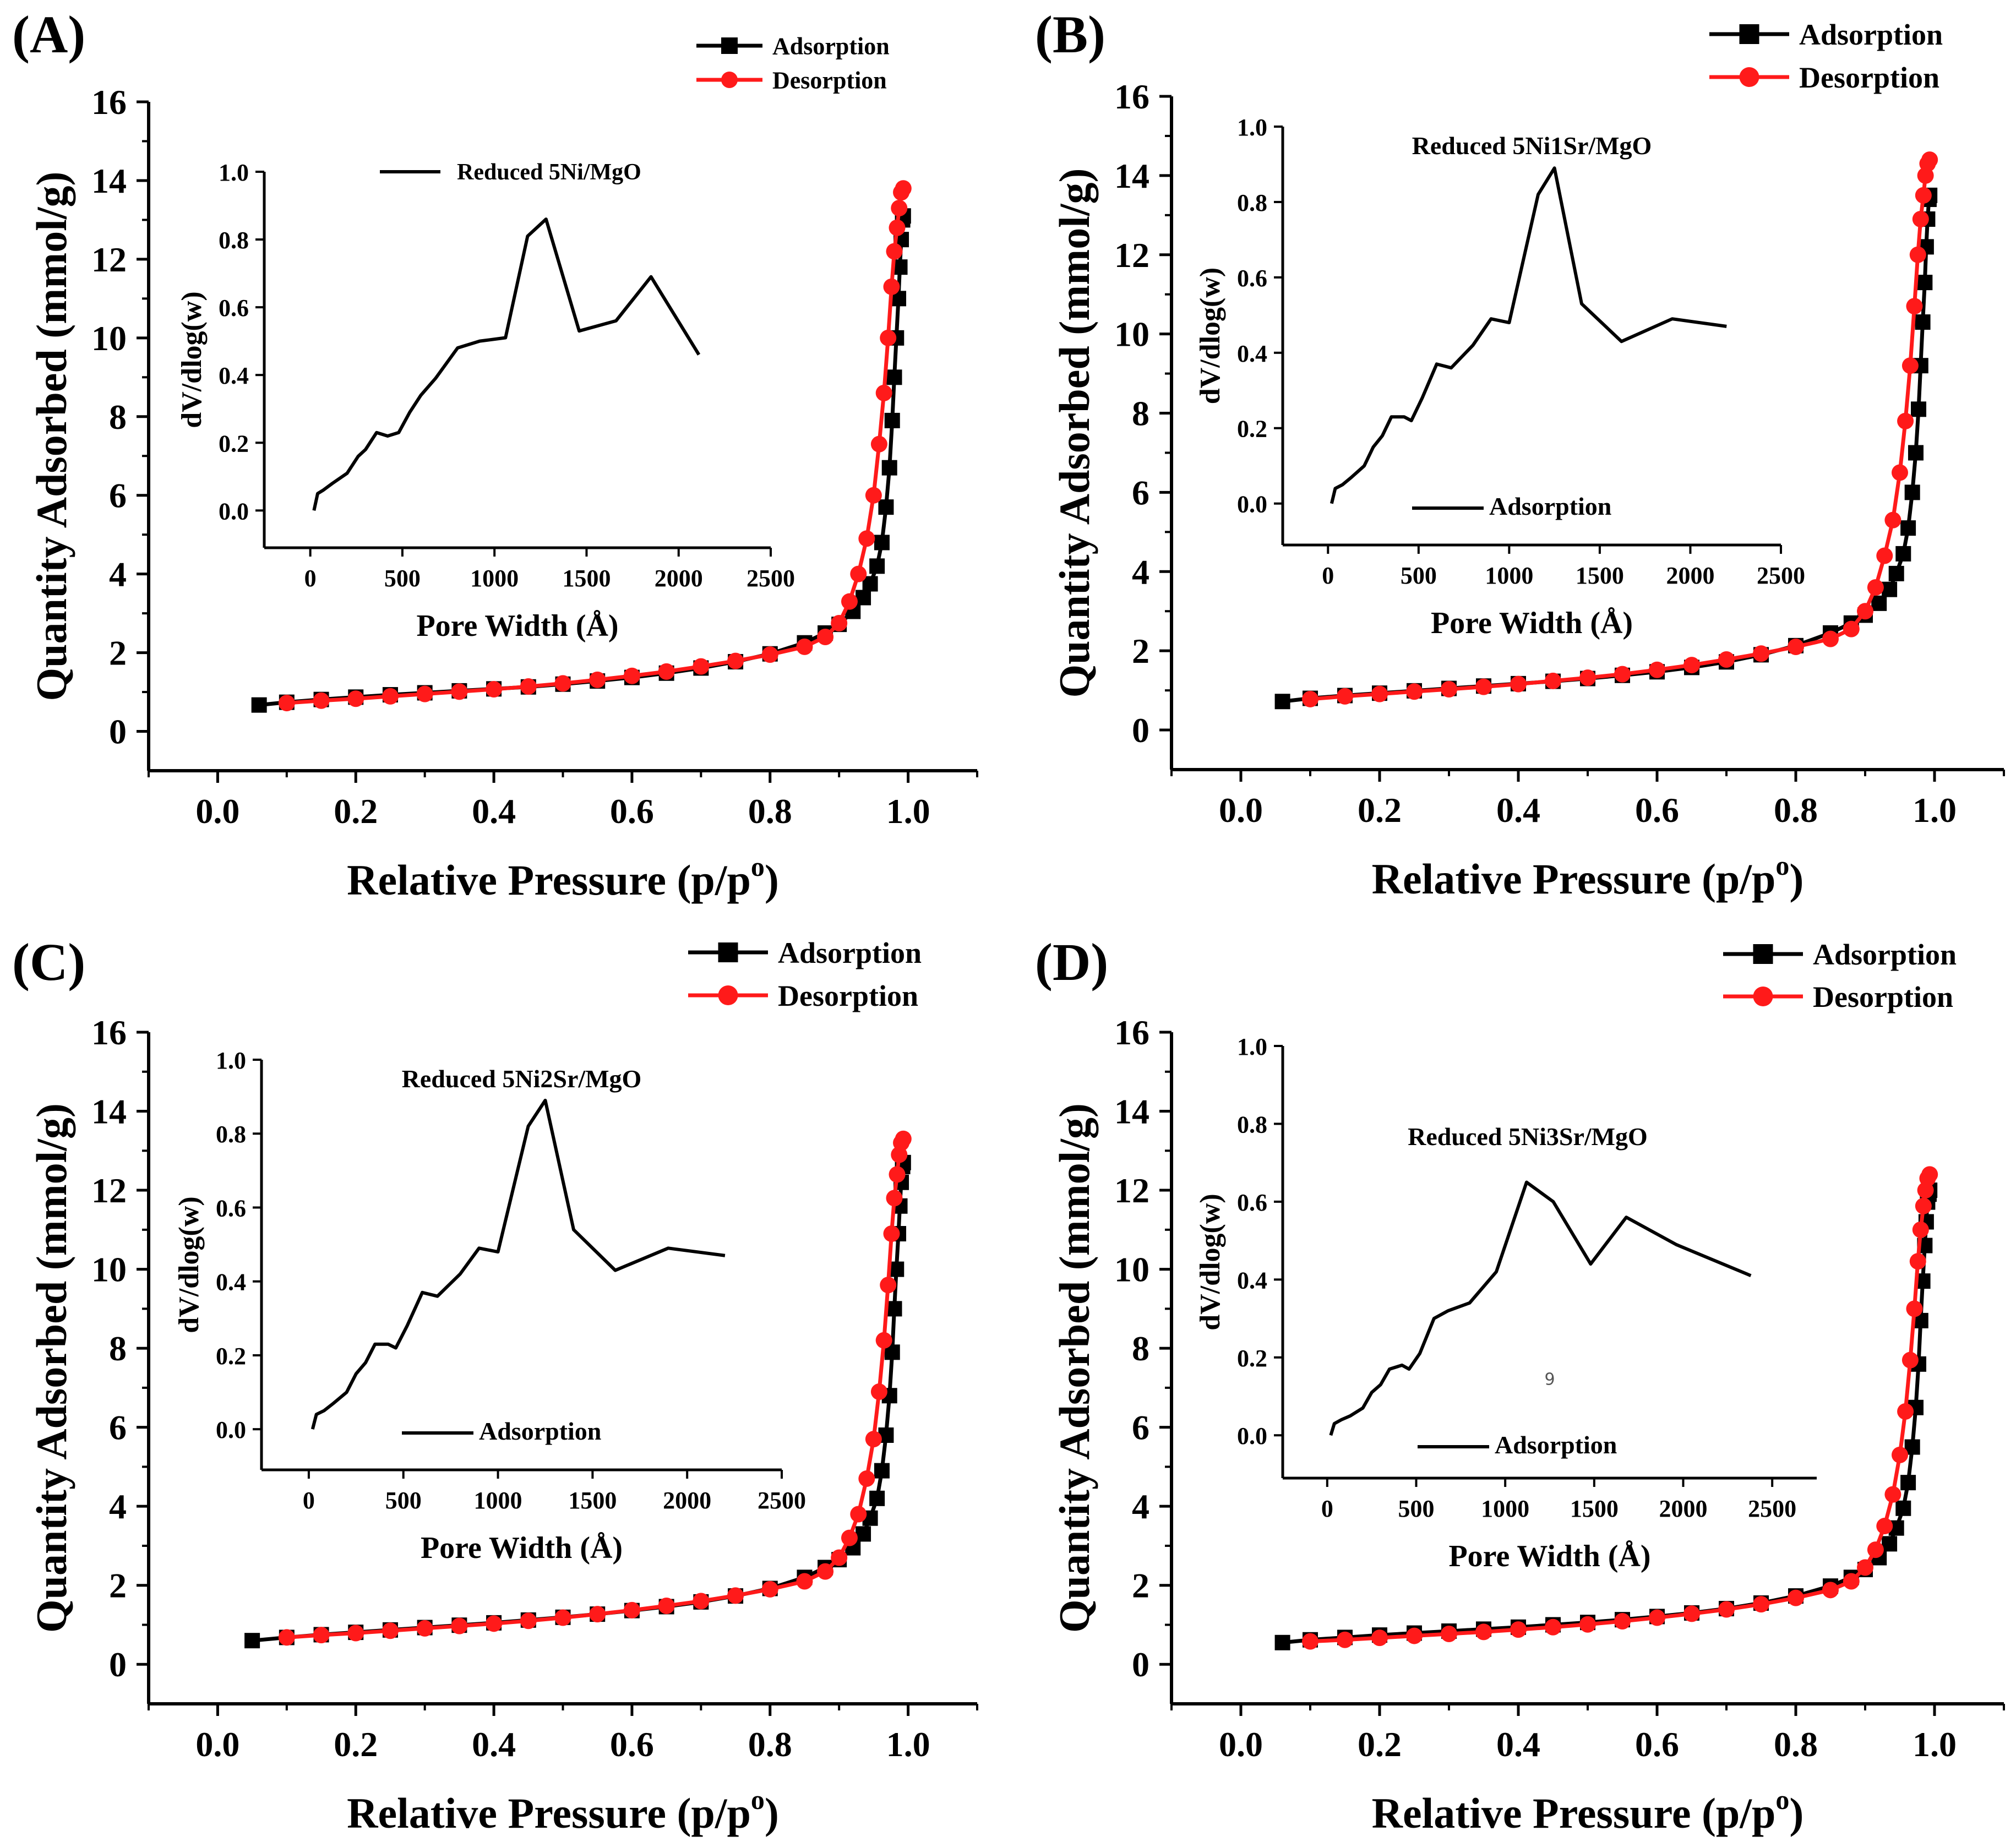 This screenshot has height=1842, width=2016. What do you see at coordinates (109, 259) in the screenshot?
I see `y-tick-label: 12` at bounding box center [109, 259].